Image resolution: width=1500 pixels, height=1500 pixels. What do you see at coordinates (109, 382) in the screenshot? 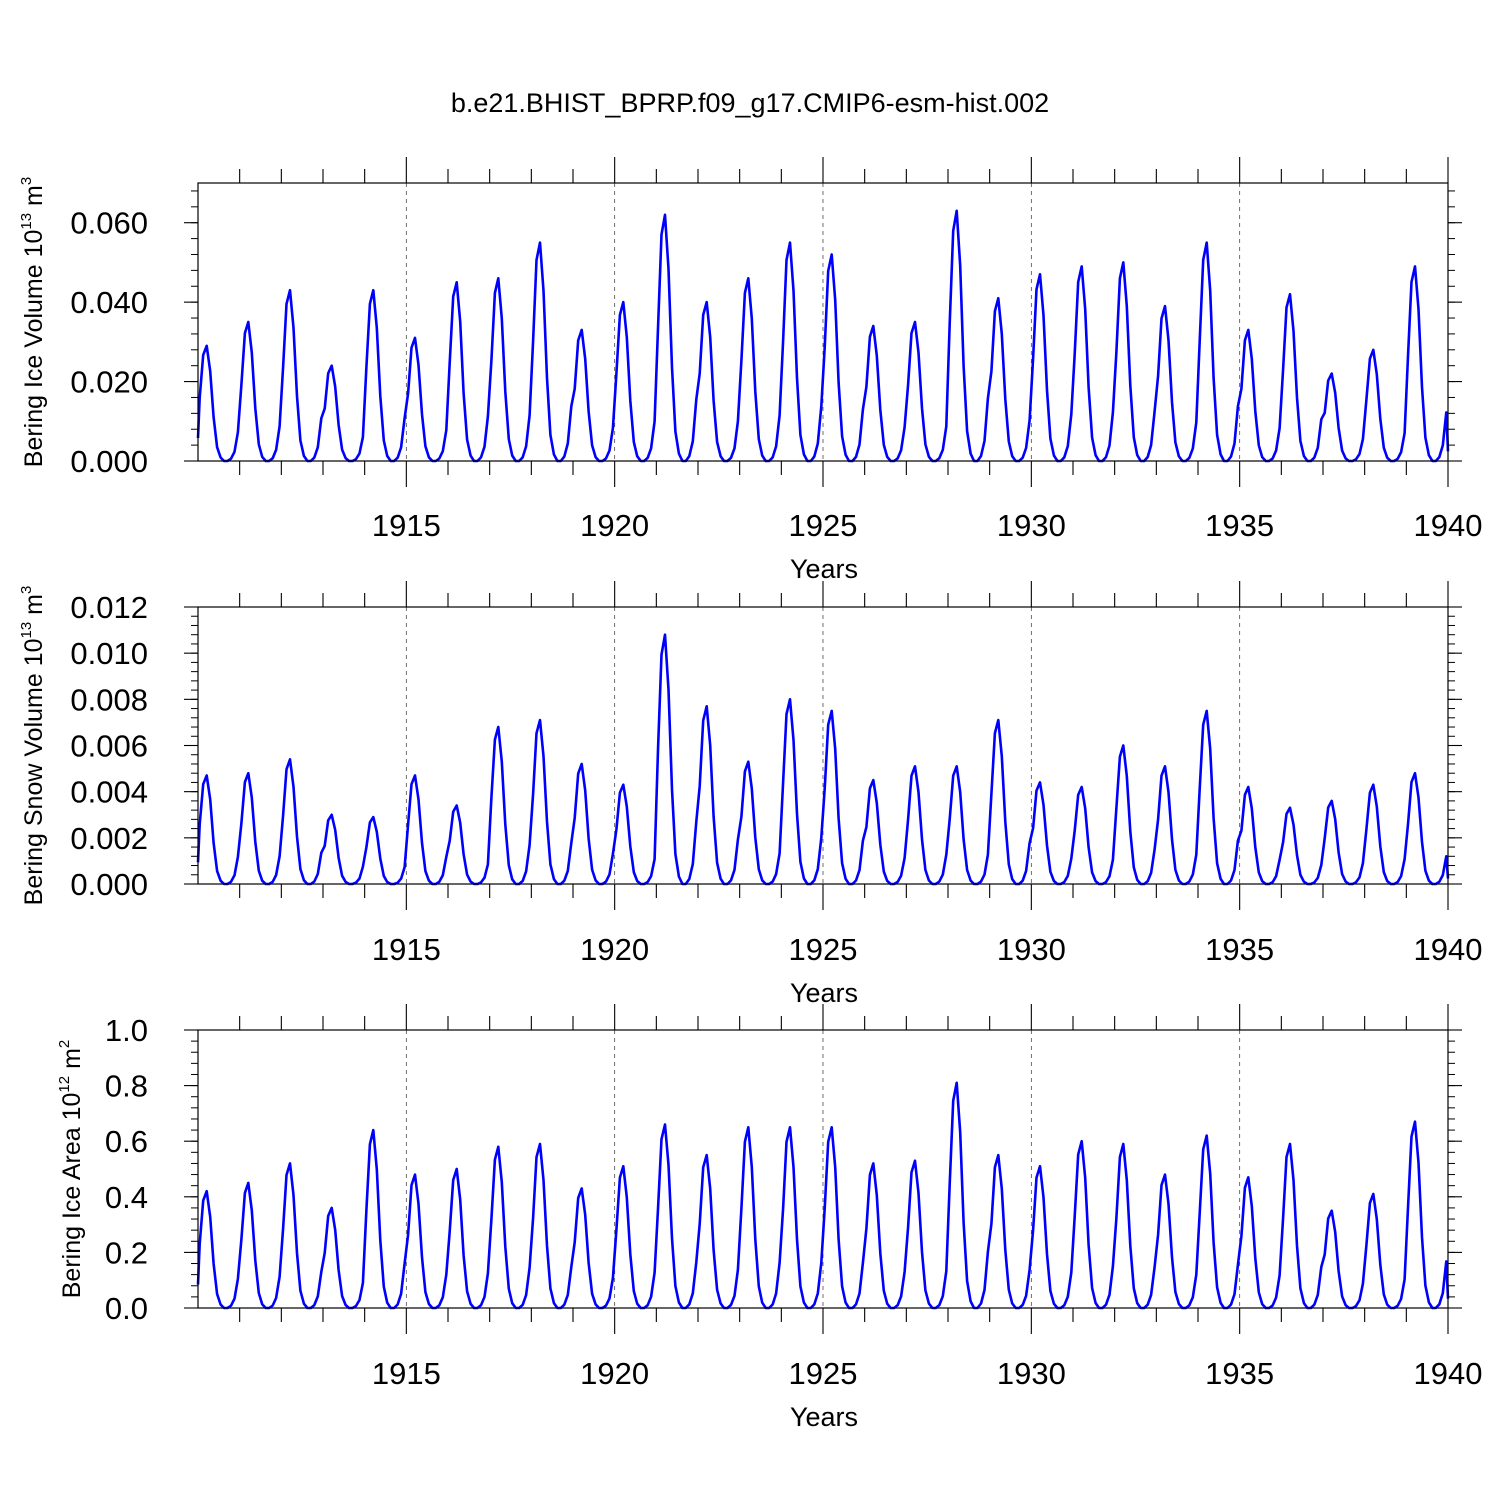
I see `y-tick-label: 0.020` at bounding box center [109, 382].